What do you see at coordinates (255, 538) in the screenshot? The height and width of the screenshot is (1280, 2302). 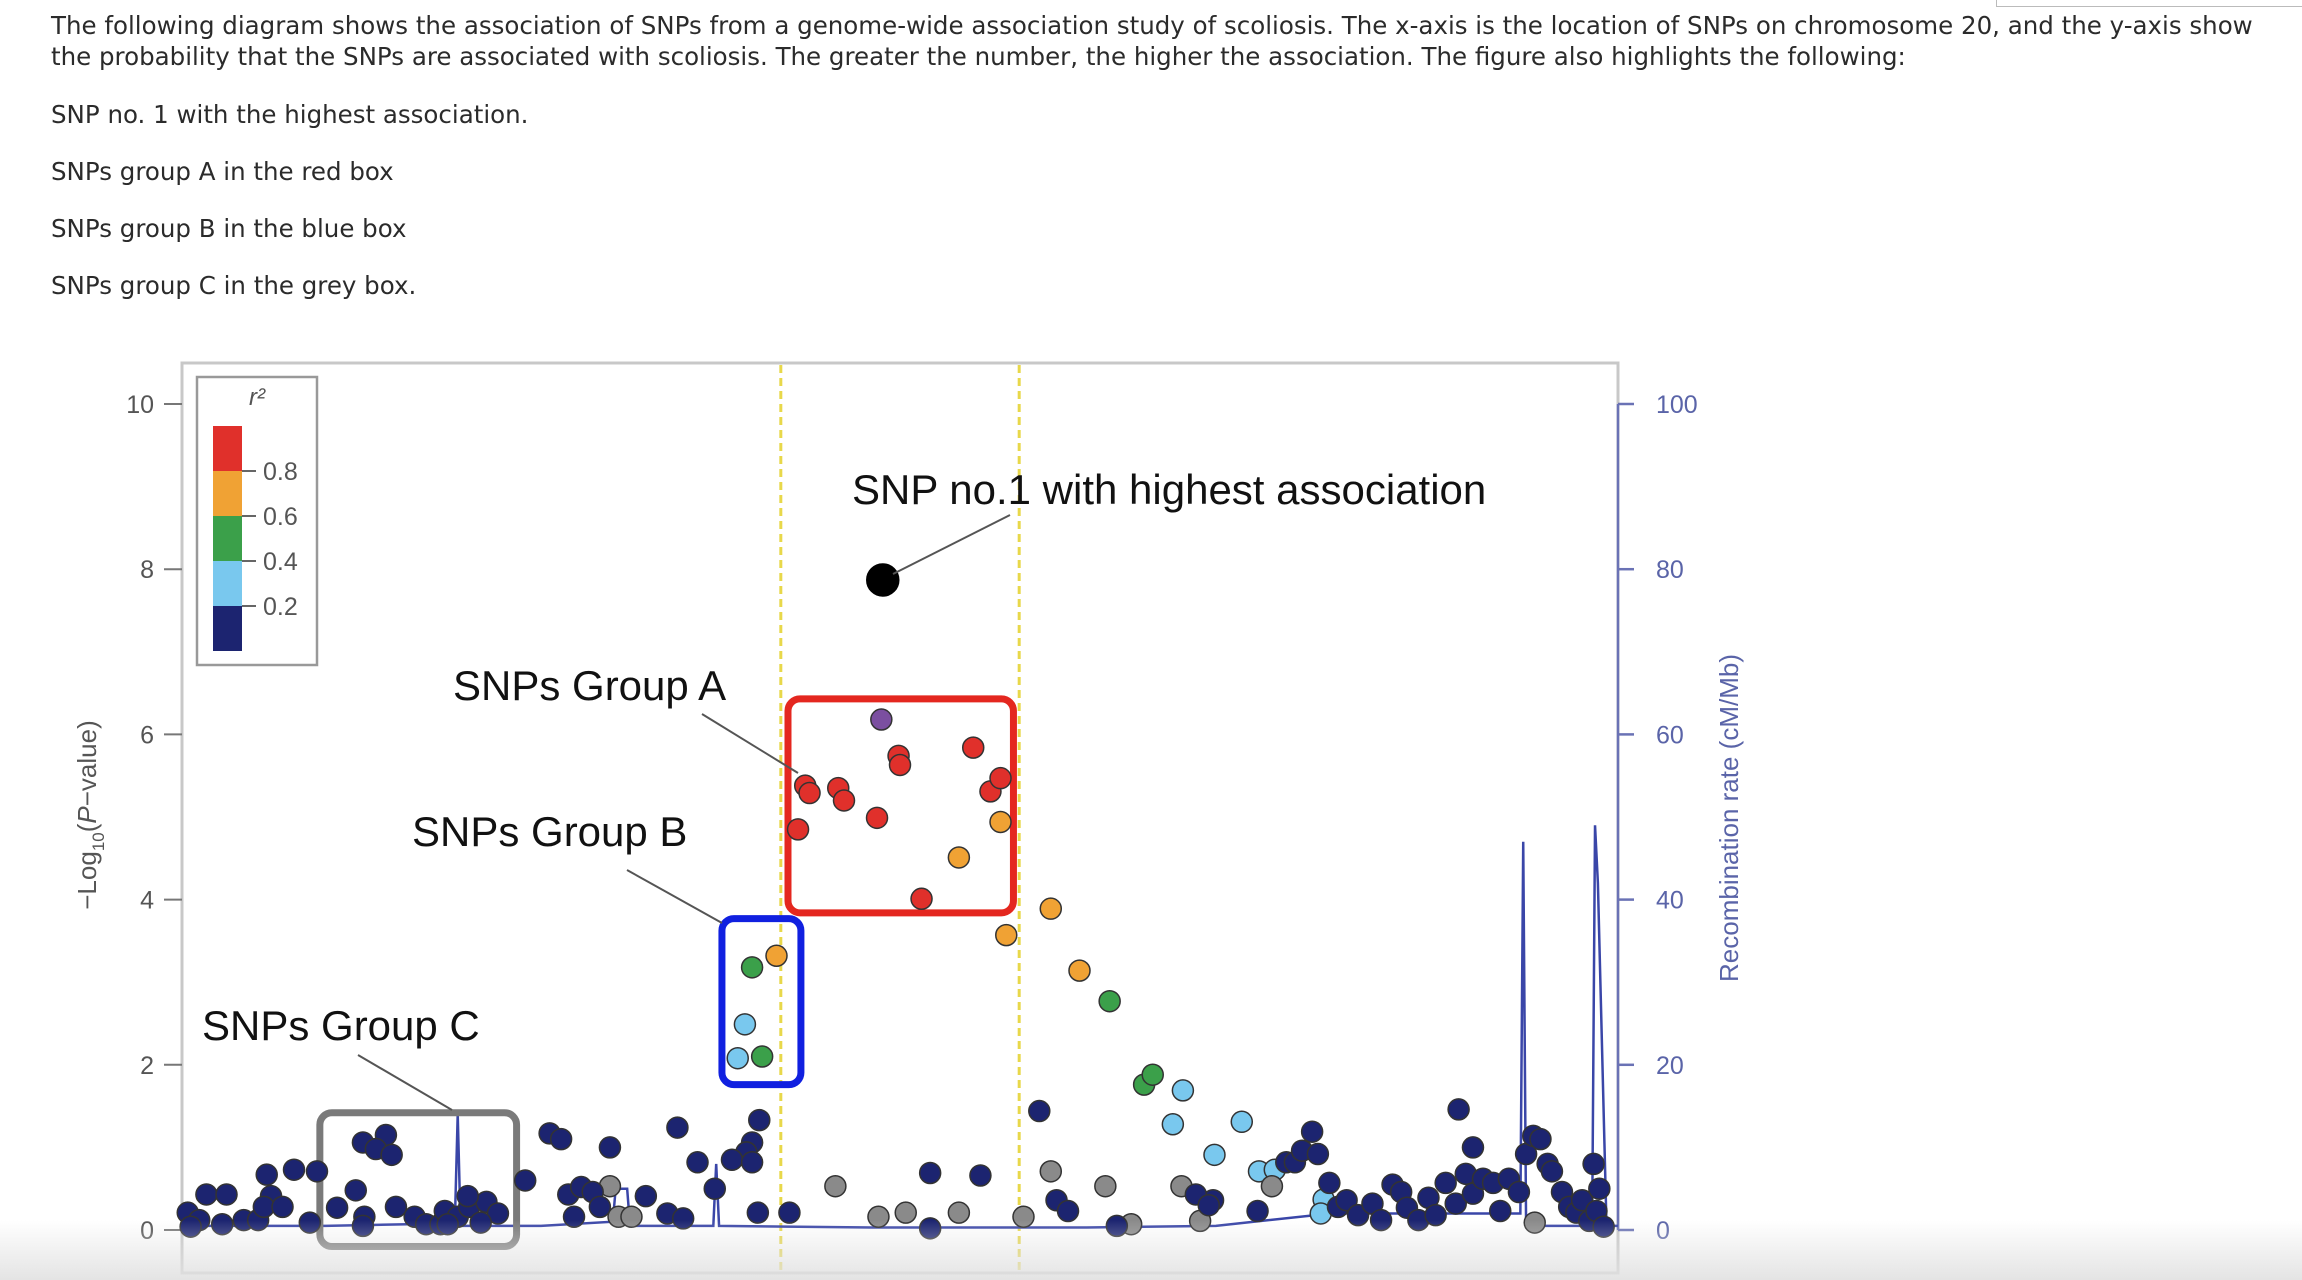 I see `legend-colorbar: 0.8 0.6 0.4 0.2` at bounding box center [255, 538].